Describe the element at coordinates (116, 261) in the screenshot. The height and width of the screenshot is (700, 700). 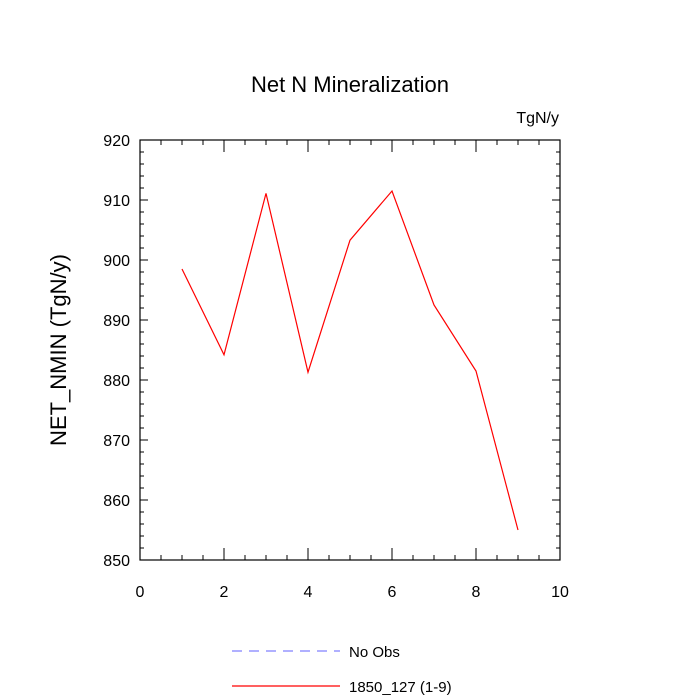
I see `y-tick-label: 900` at that location.